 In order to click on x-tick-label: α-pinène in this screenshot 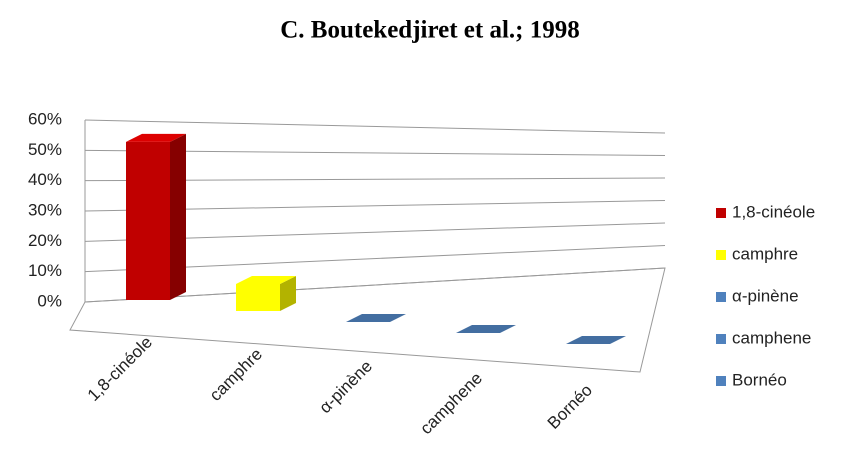, I will do `click(346, 387)`.